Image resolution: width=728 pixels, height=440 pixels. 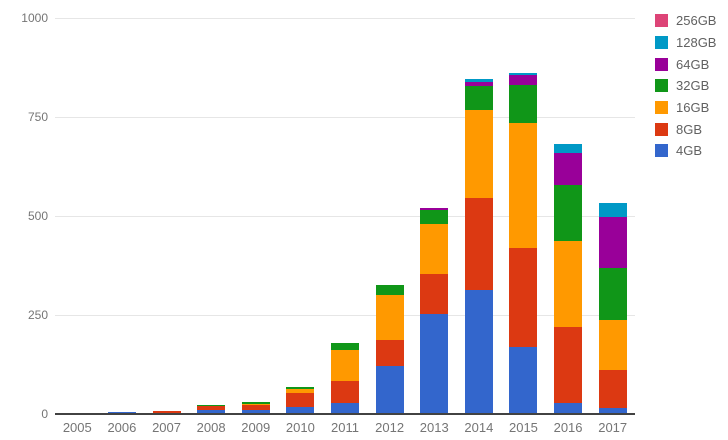 I want to click on x-tick-label-2006: 2006, so click(x=122, y=427).